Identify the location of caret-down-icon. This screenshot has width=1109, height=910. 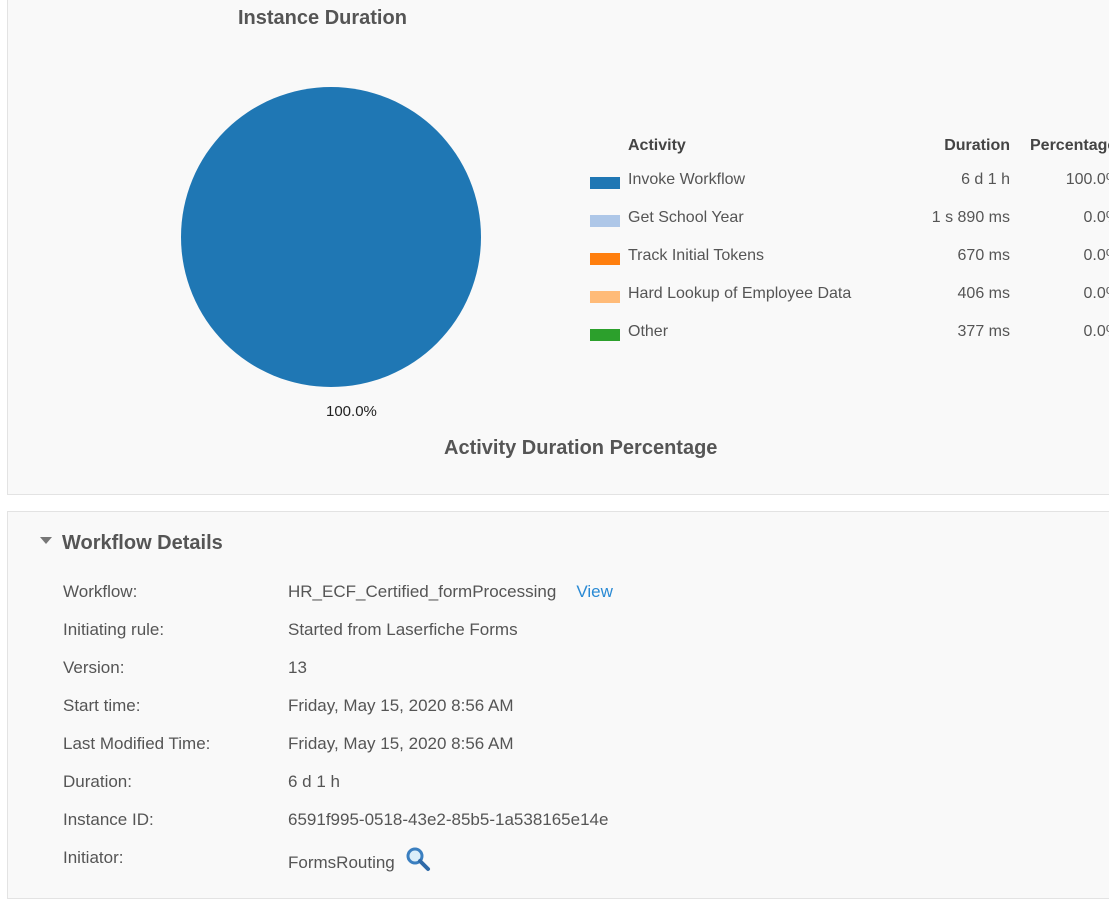
(46, 541).